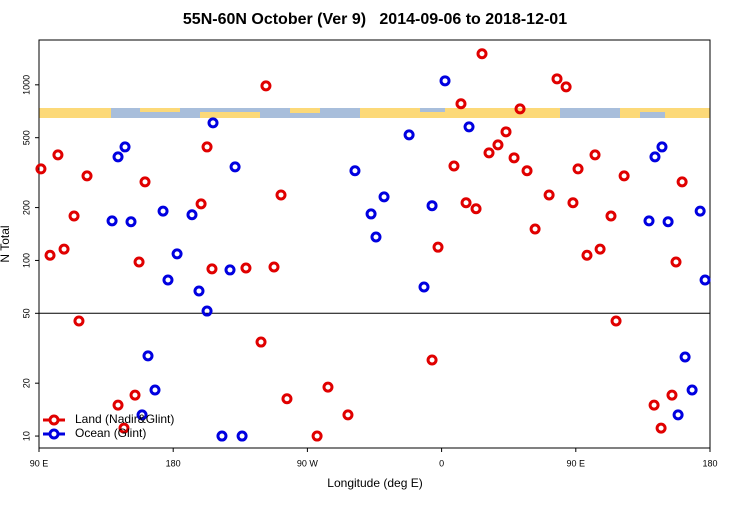 This screenshot has height=505, width=750. I want to click on x-tick-label: 90 W, so click(308, 463).